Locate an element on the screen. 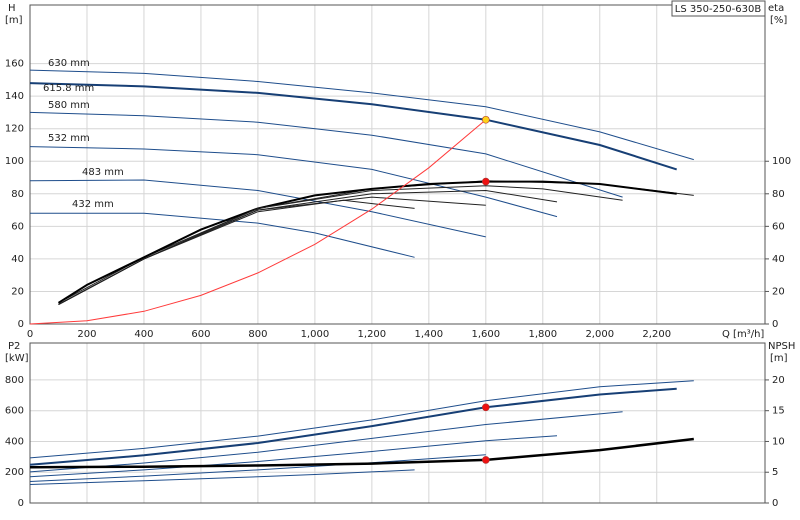 The height and width of the screenshot is (520, 800). x-tick-label: 1,400 is located at coordinates (429, 334).